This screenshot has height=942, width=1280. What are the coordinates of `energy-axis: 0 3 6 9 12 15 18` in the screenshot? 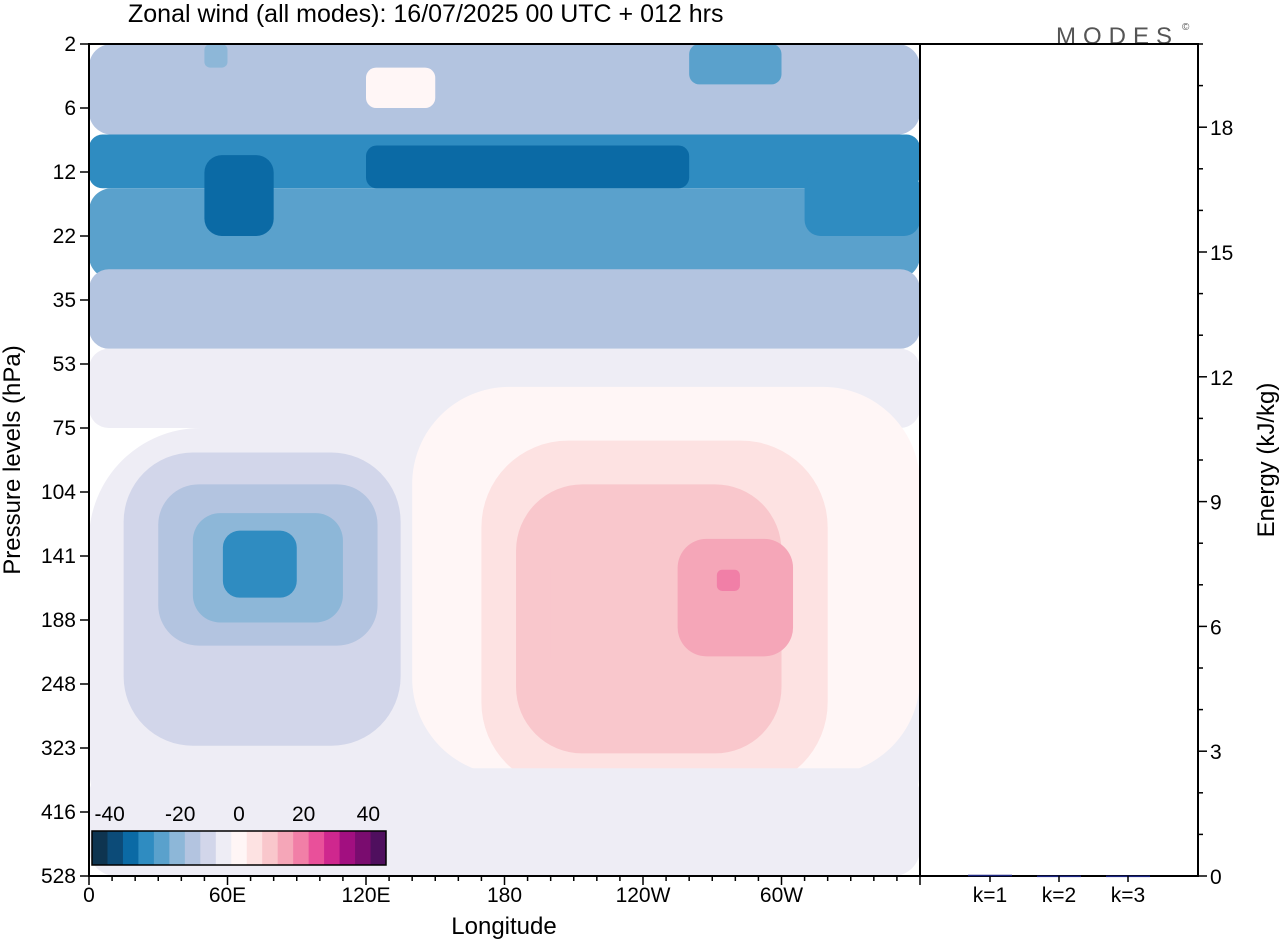 It's located at (1215, 466).